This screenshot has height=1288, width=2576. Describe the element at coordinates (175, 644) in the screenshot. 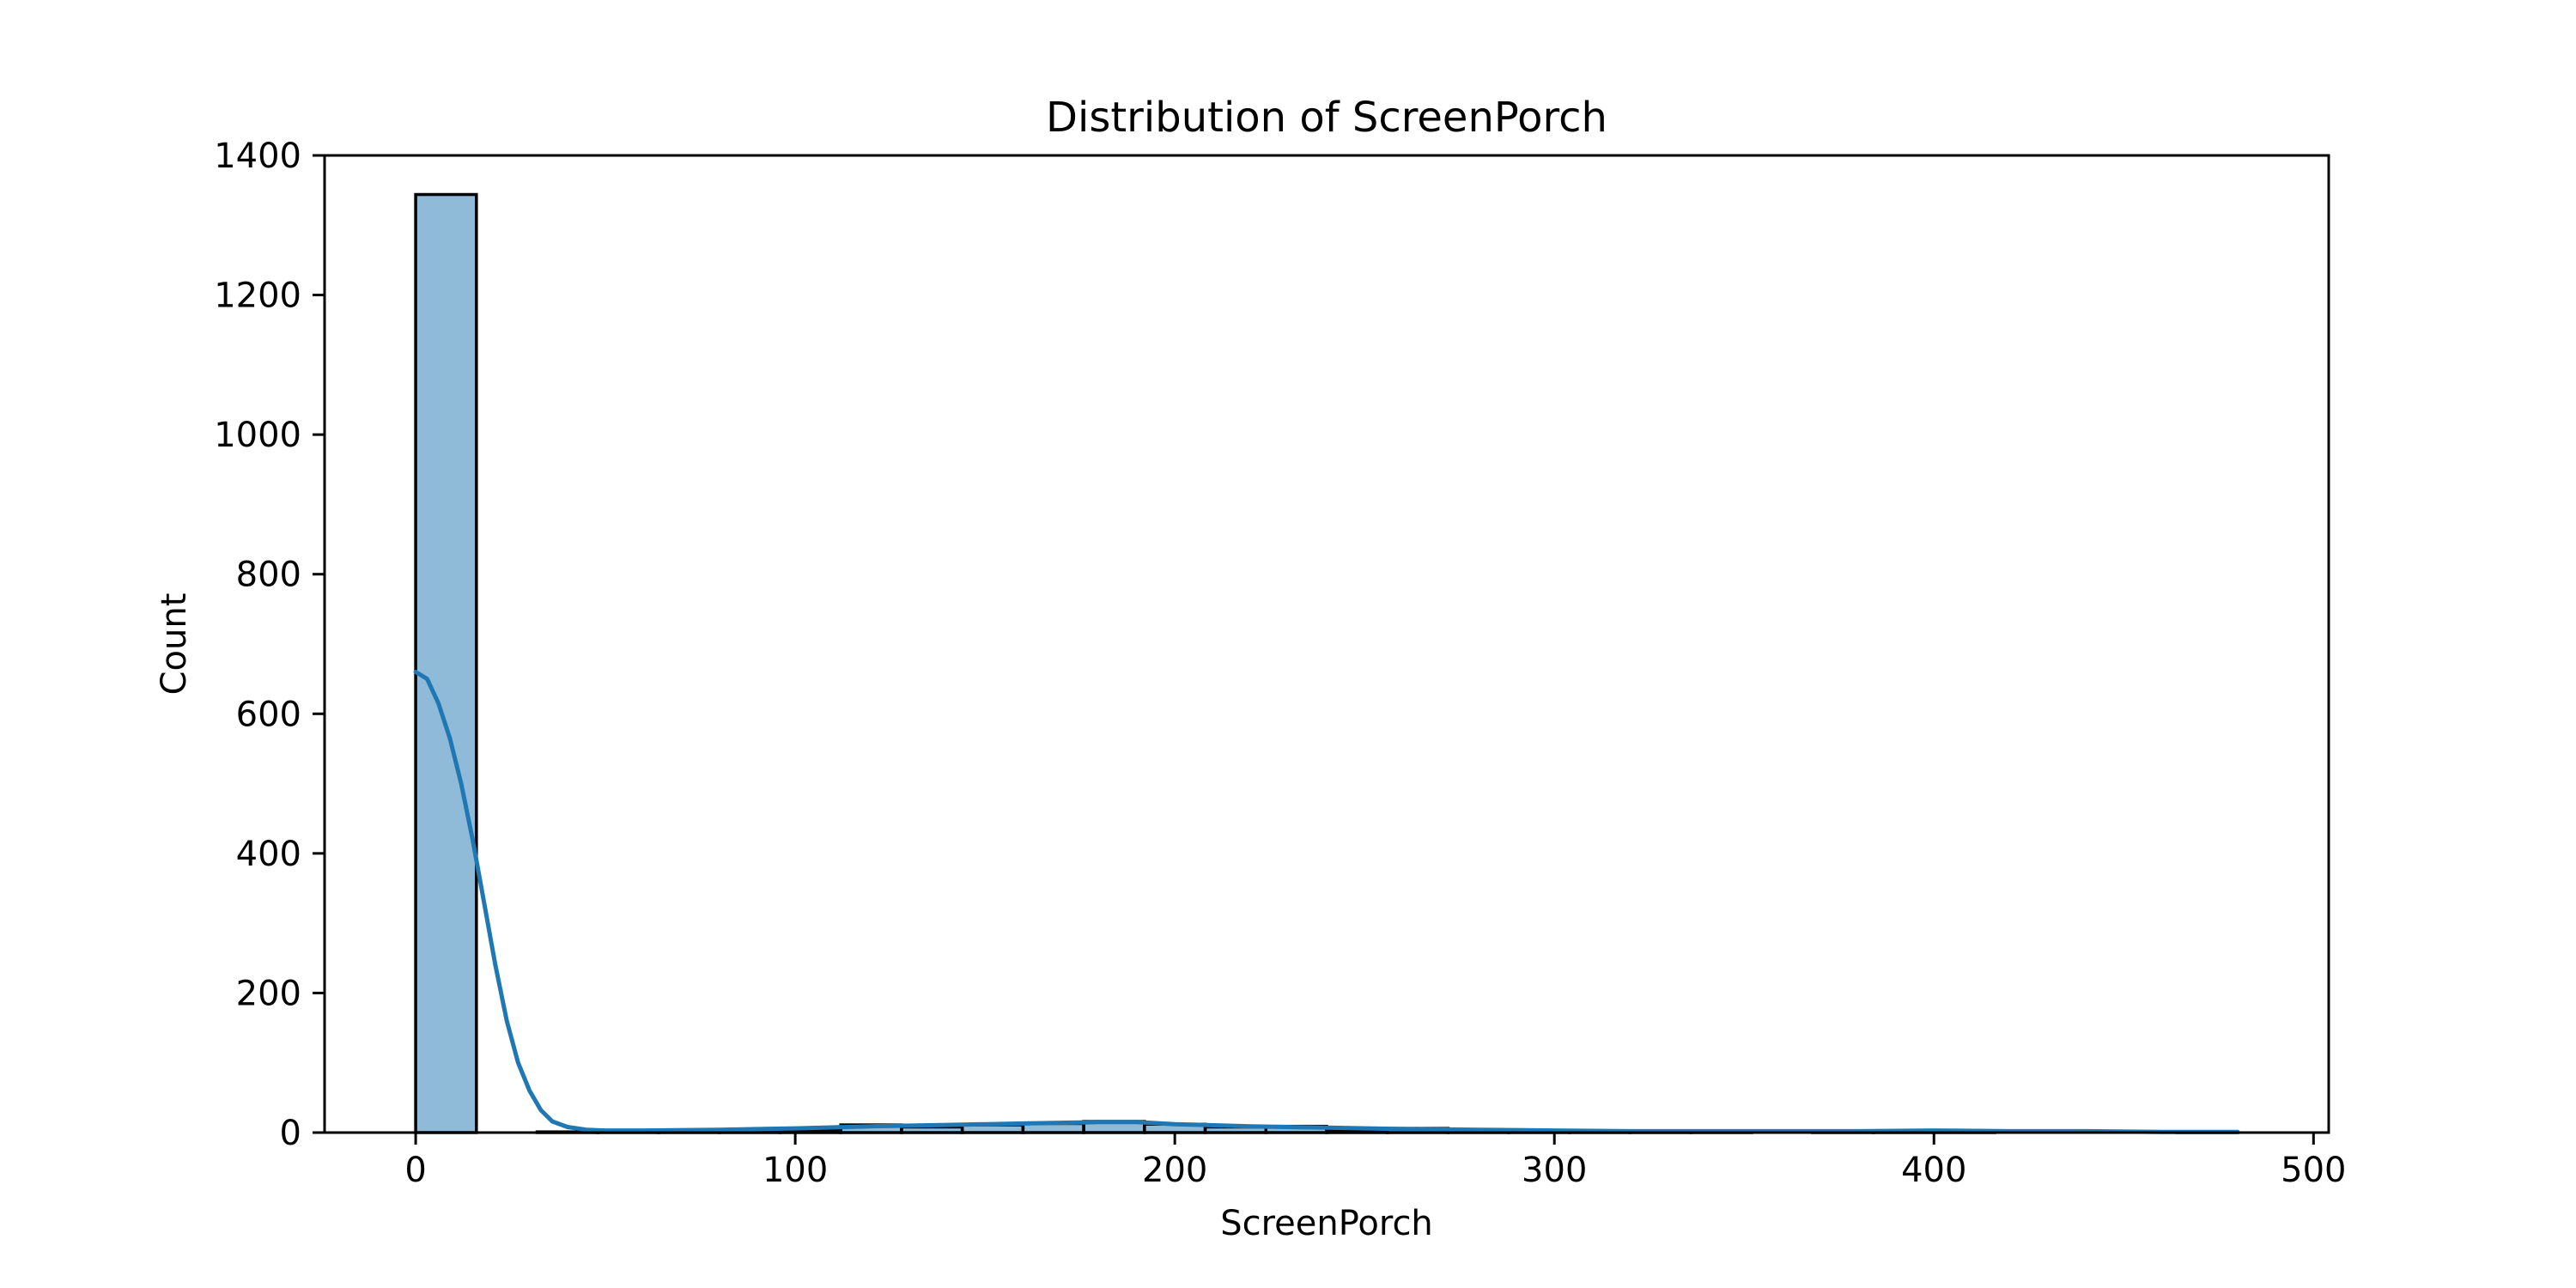

I see `y-axis-label: Count` at that location.